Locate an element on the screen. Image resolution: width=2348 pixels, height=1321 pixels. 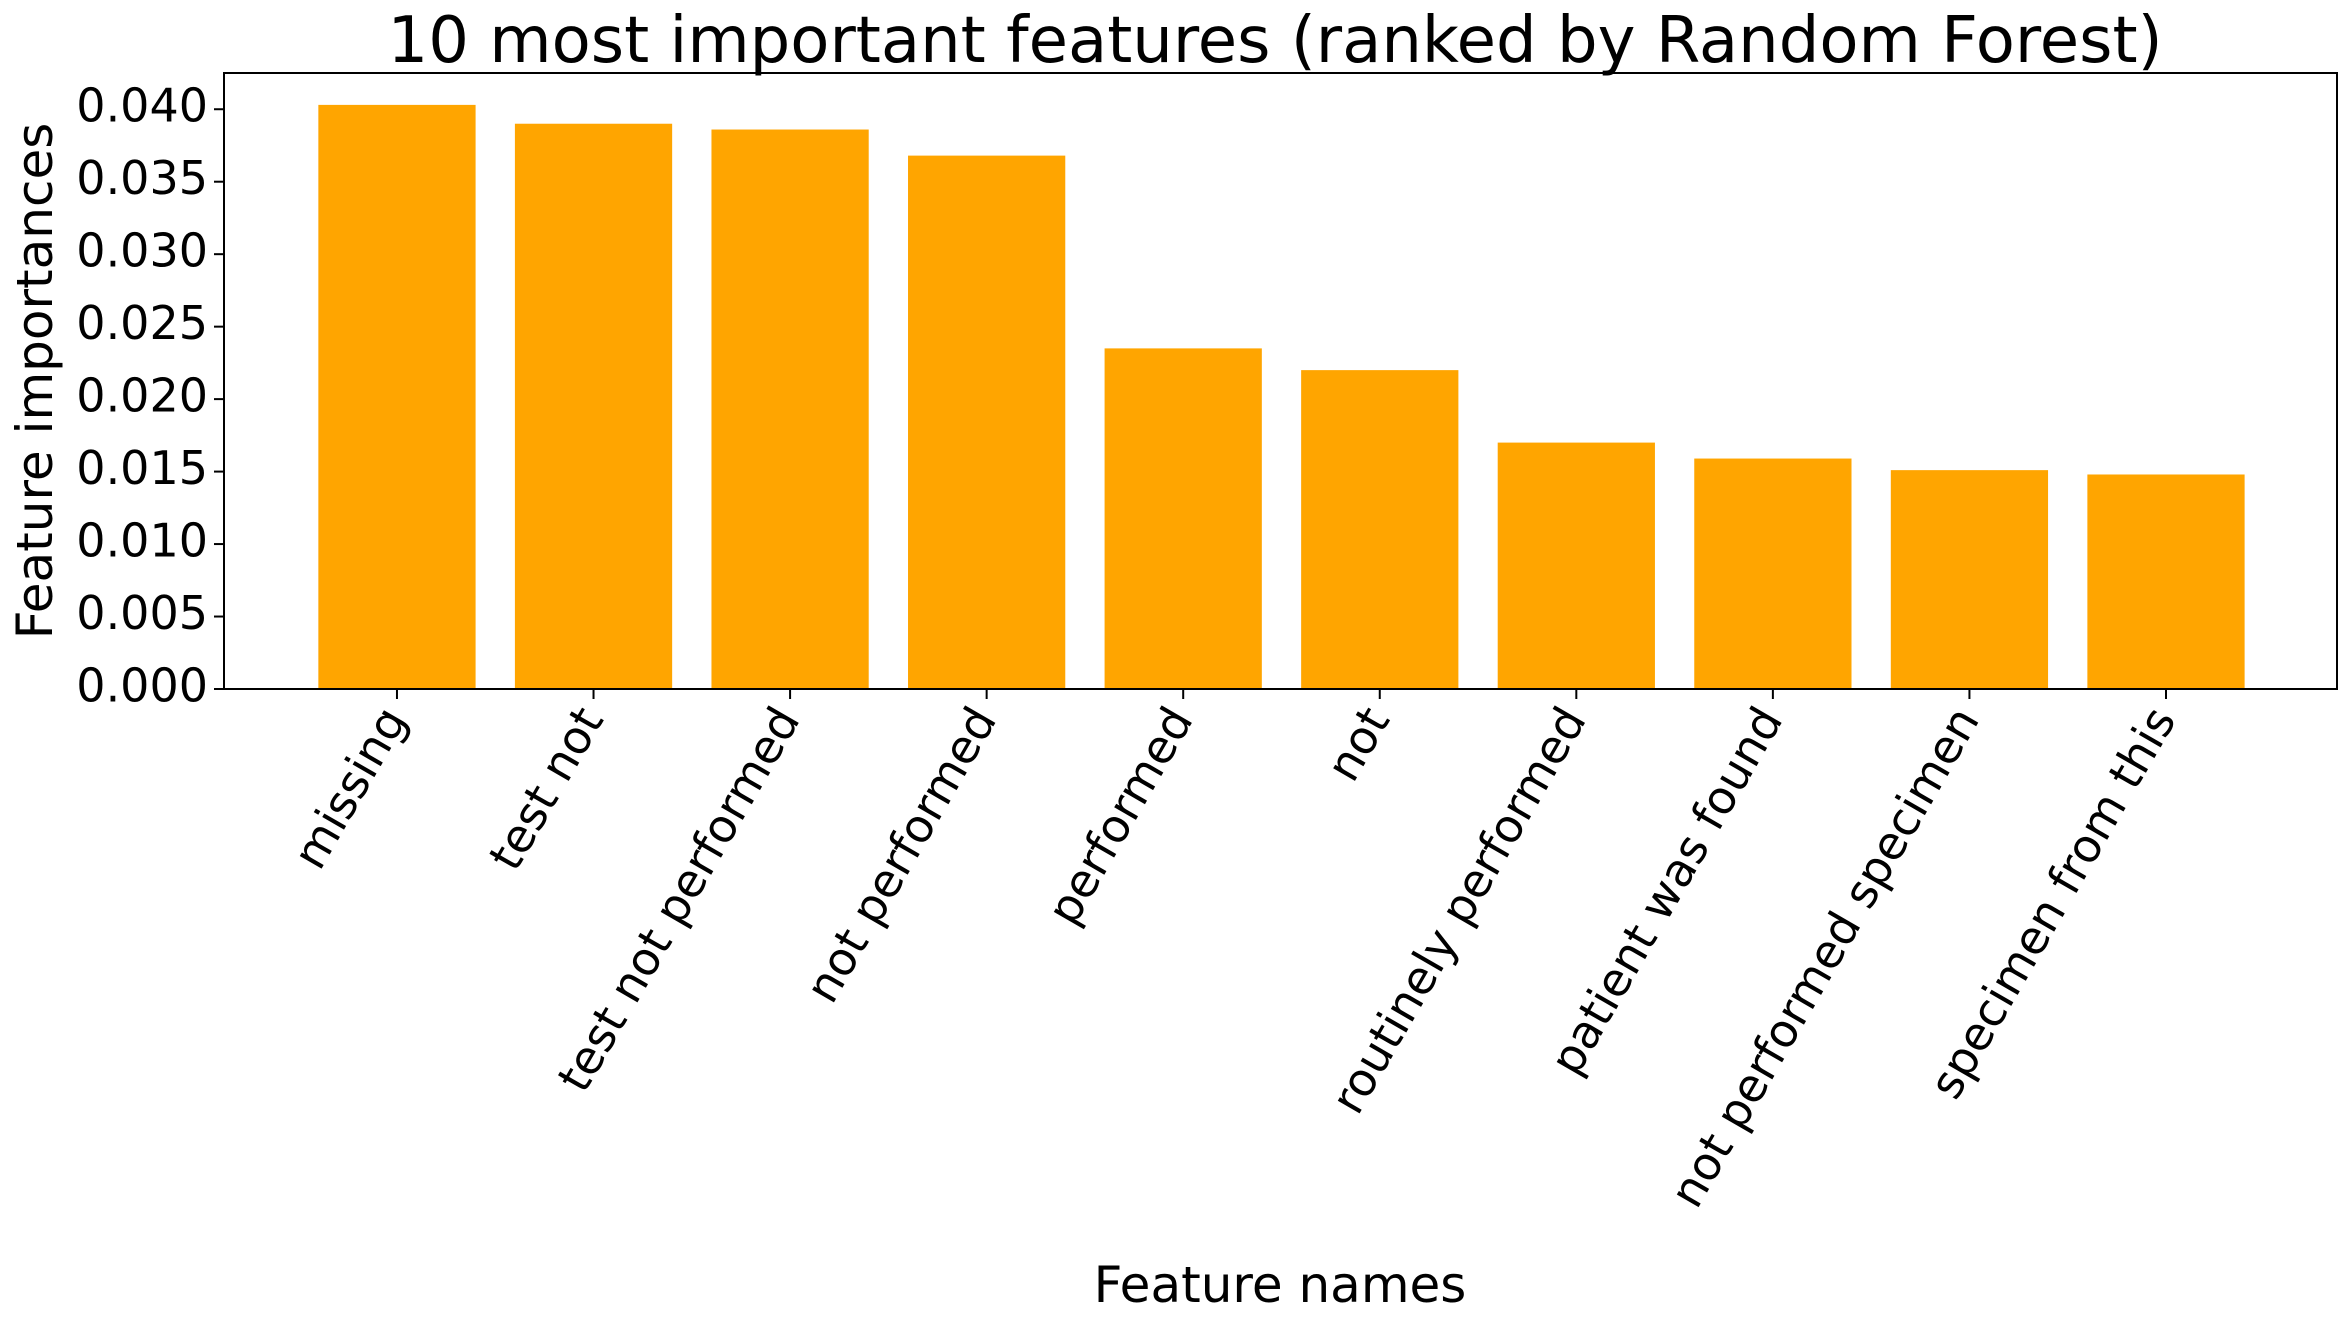
x-tick-label: missing is located at coordinates (349, 788).